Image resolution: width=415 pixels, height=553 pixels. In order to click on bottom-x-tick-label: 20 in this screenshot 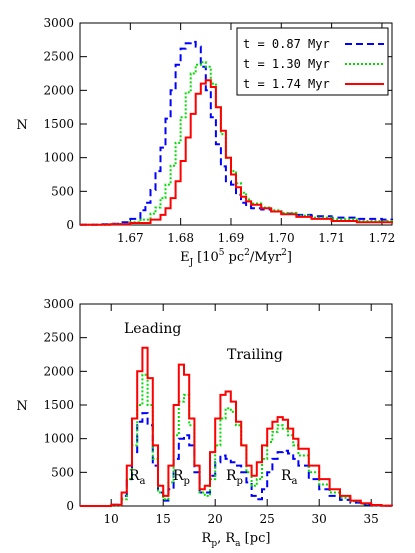, I will do `click(215, 519)`.